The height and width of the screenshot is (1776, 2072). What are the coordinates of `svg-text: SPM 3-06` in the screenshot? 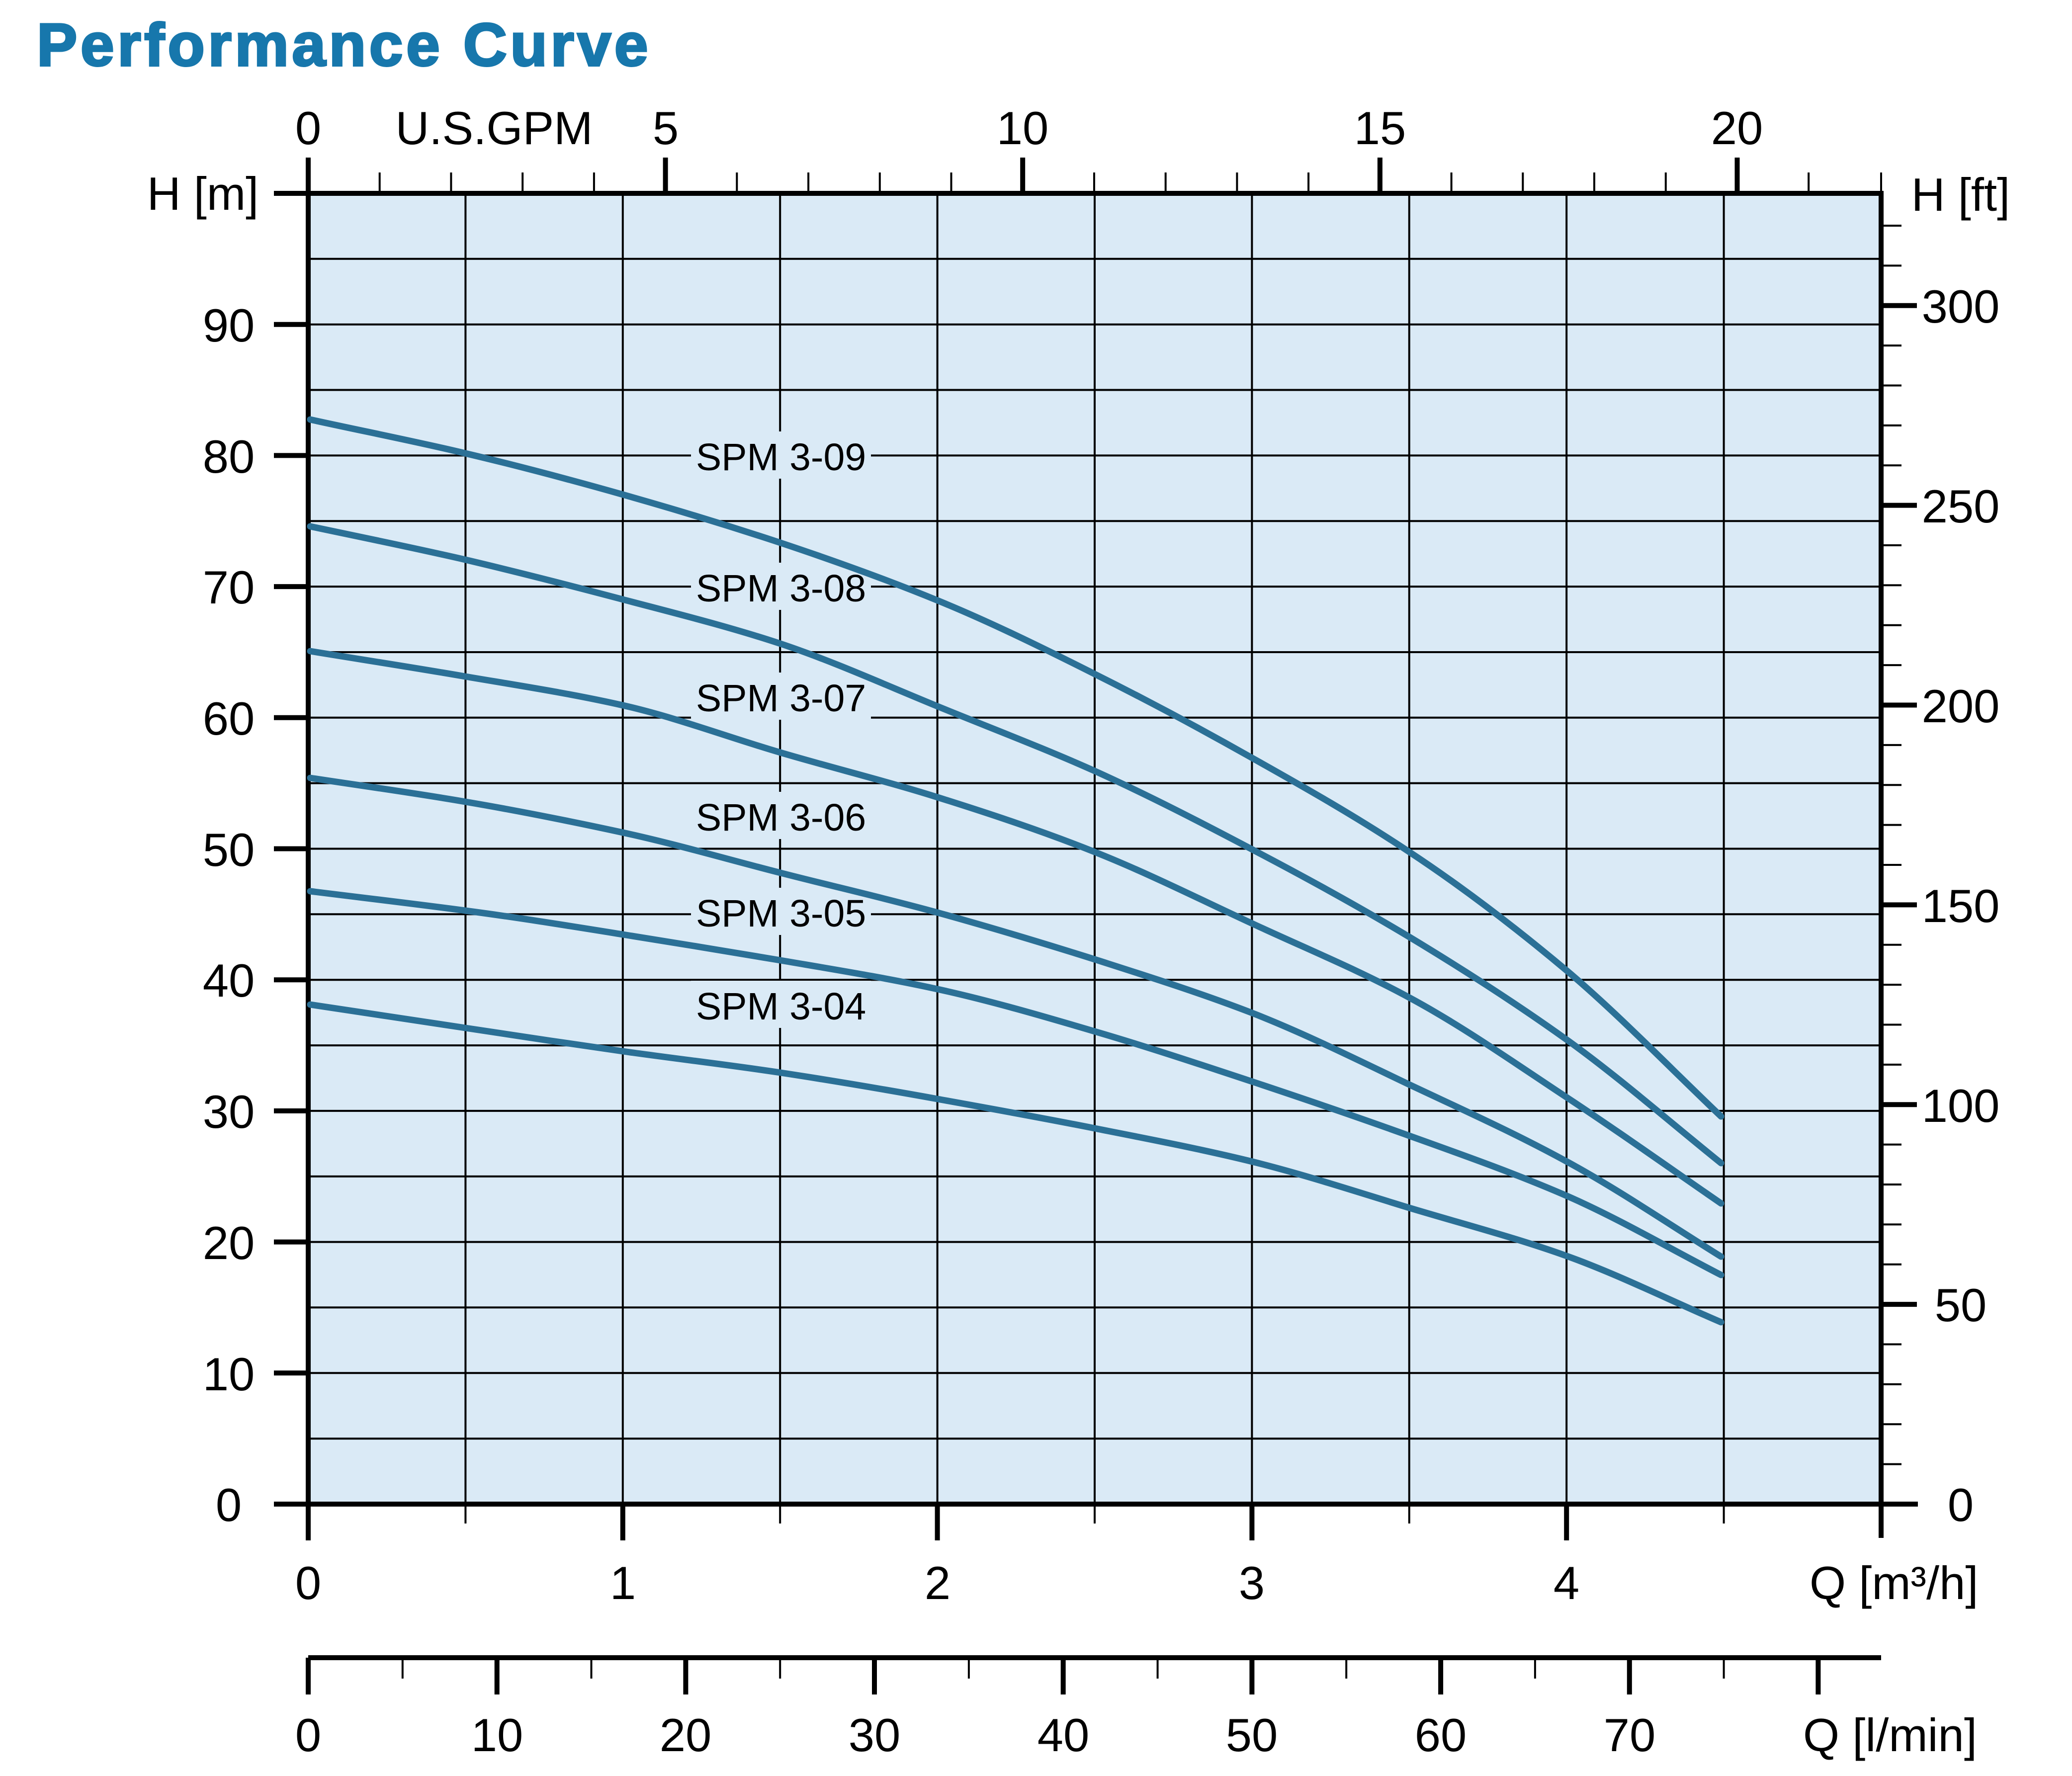 It's located at (781, 817).